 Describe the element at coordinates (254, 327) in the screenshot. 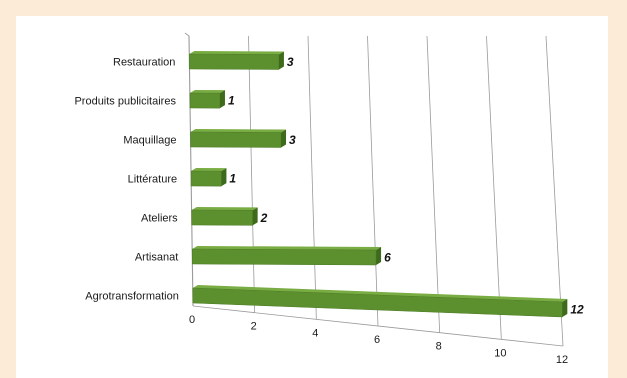

I see `x-tick-label-2: 2` at that location.